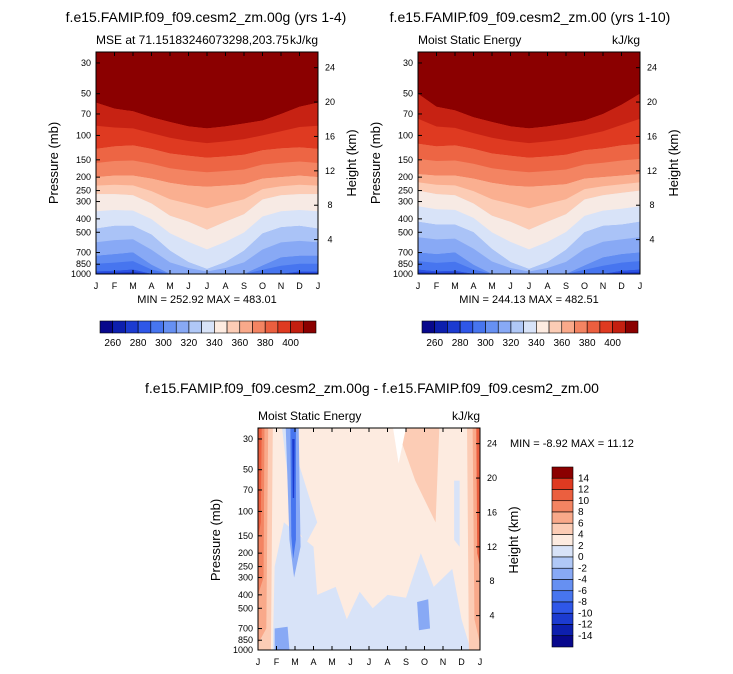 Image resolution: width=733 pixels, height=674 pixels. I want to click on panel-3-colorbar-label: 14, so click(584, 478).